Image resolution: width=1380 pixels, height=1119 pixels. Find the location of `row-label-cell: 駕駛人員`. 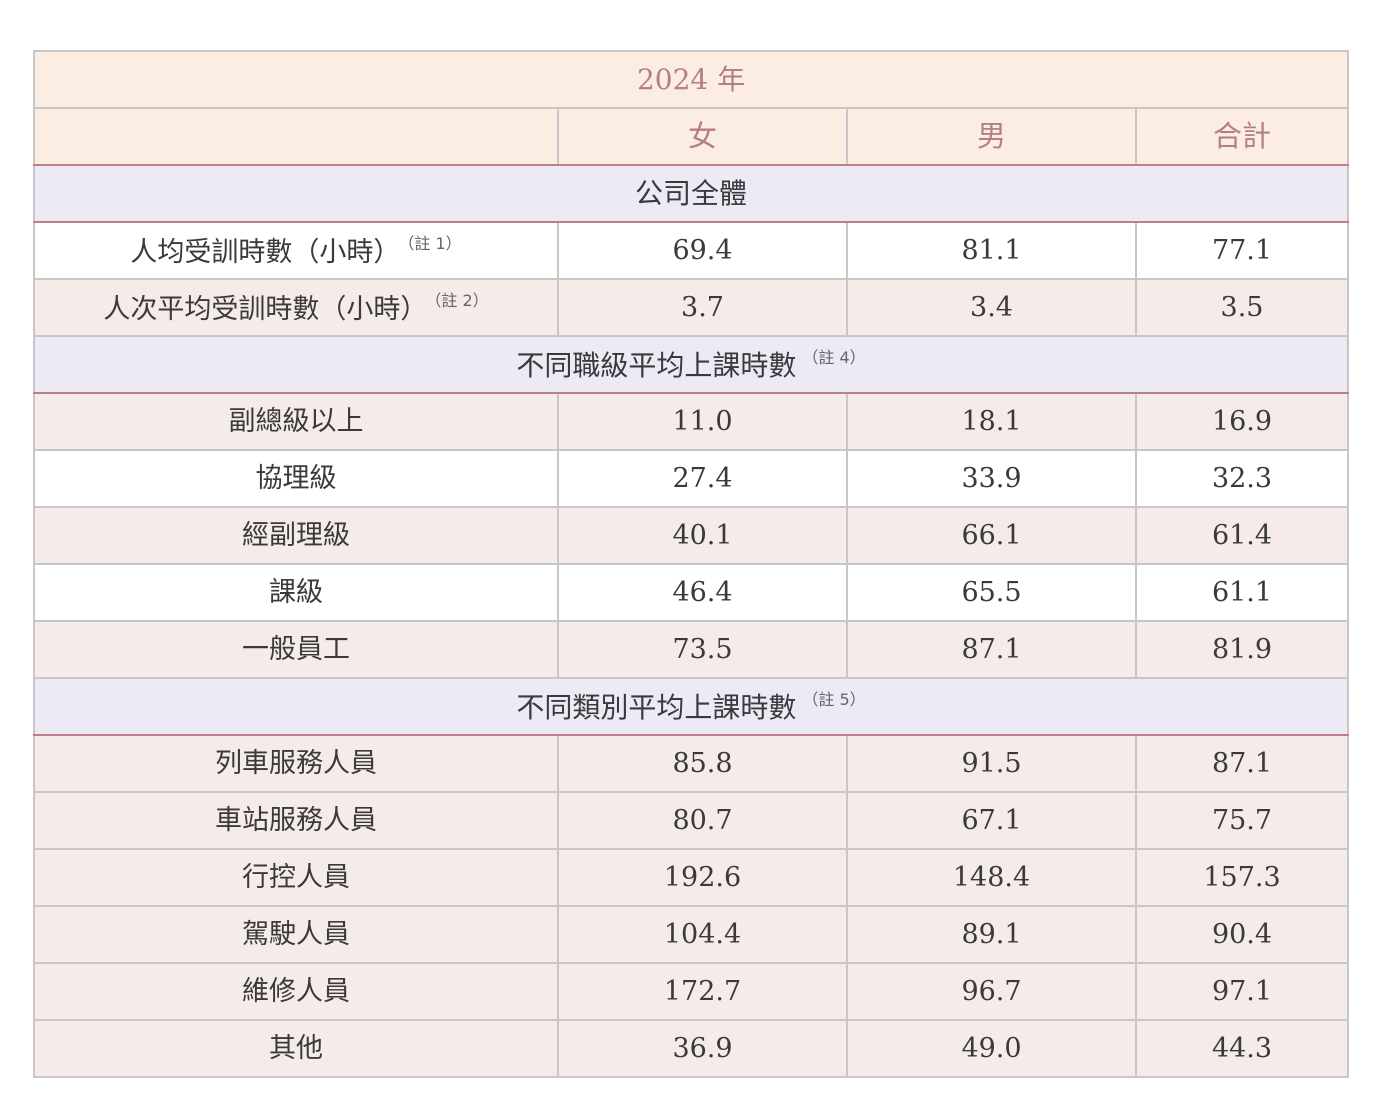

row-label-cell: 駕駛人員 is located at coordinates (296, 934).